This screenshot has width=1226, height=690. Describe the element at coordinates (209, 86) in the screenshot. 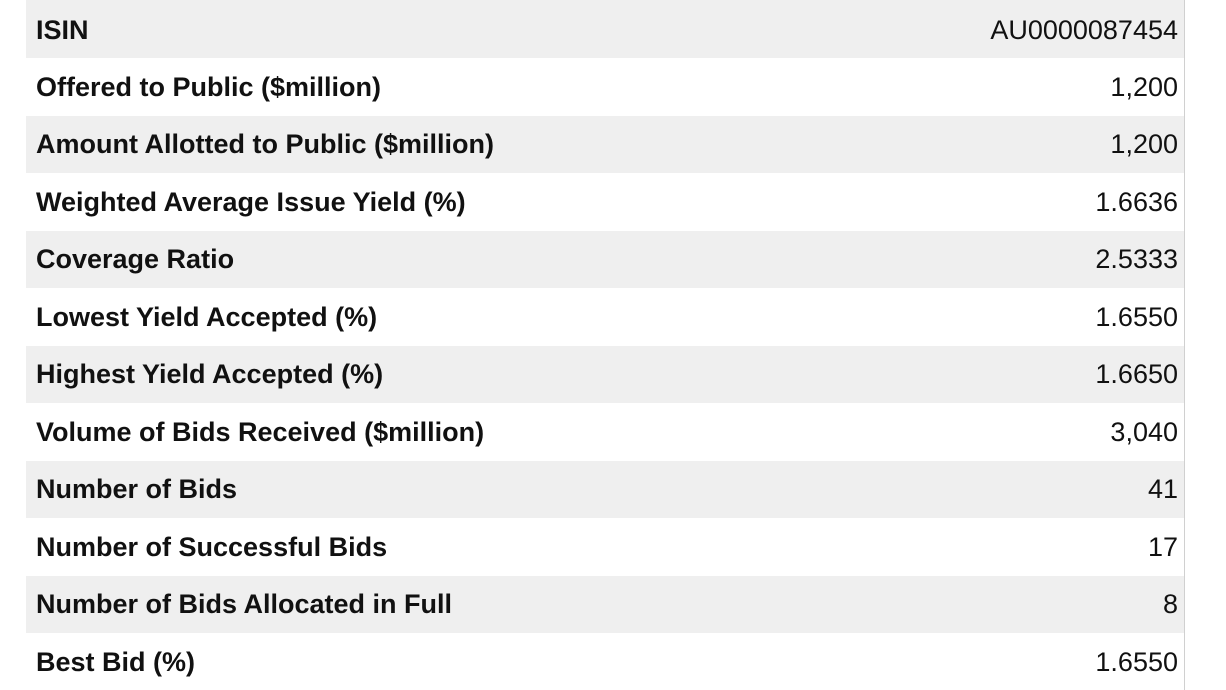

I see `row-label: Offered to Public ($million)` at that location.